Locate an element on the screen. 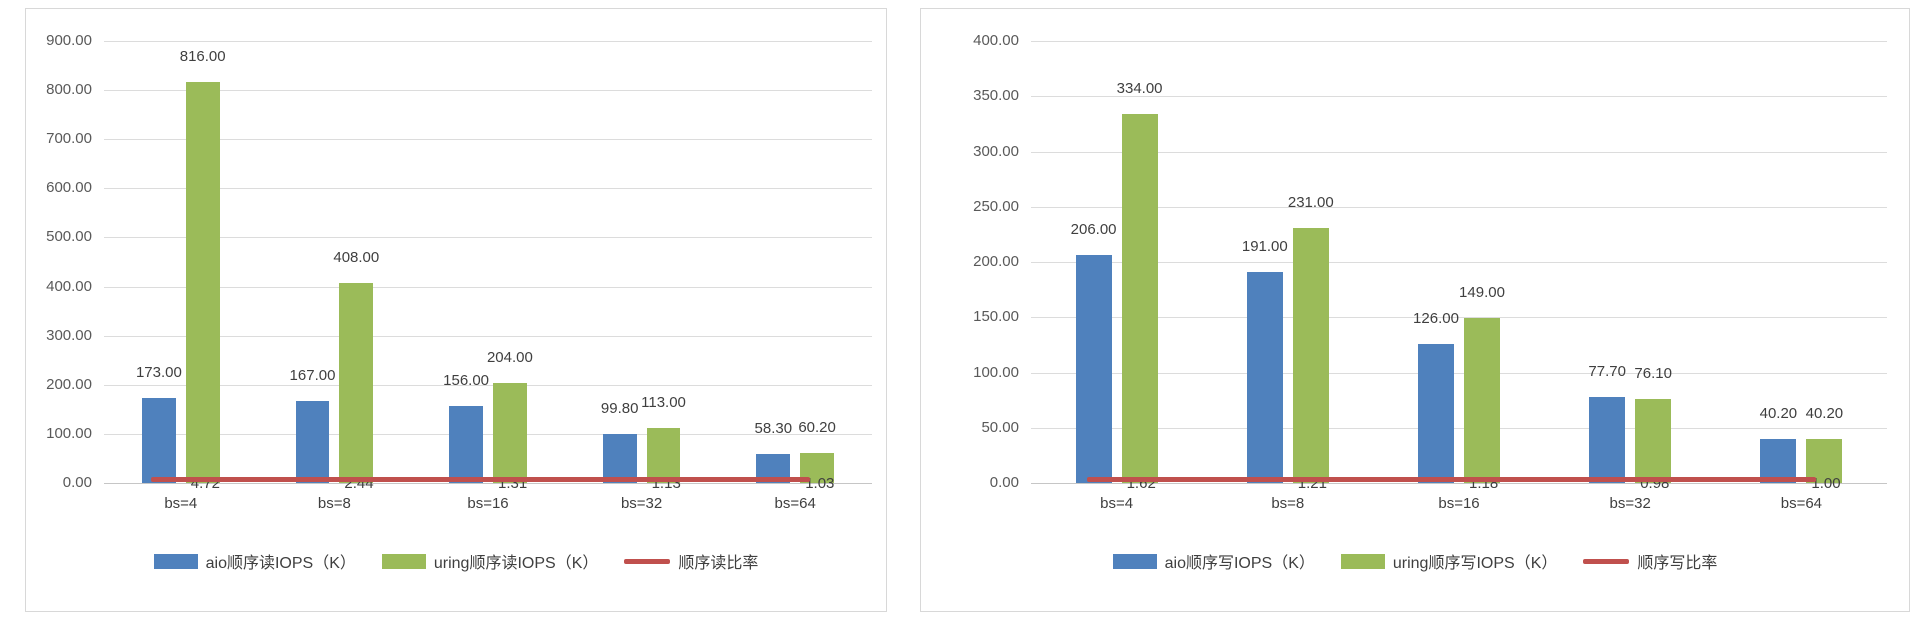 The height and width of the screenshot is (628, 1918). legend: aio顺序读IOPS（K） uring顺序读IOPS（K） 顺序读比率 is located at coordinates (456, 561).